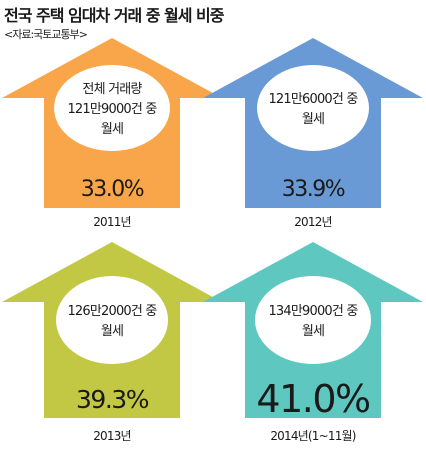 This screenshot has height=460, width=426. I want to click on bubble-text-3-2: 월세, so click(112, 331).